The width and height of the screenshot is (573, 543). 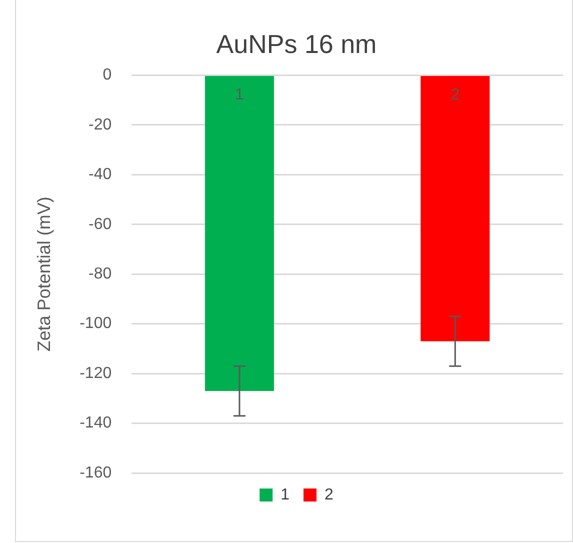 I want to click on y-tick-label: -60, so click(x=100, y=224).